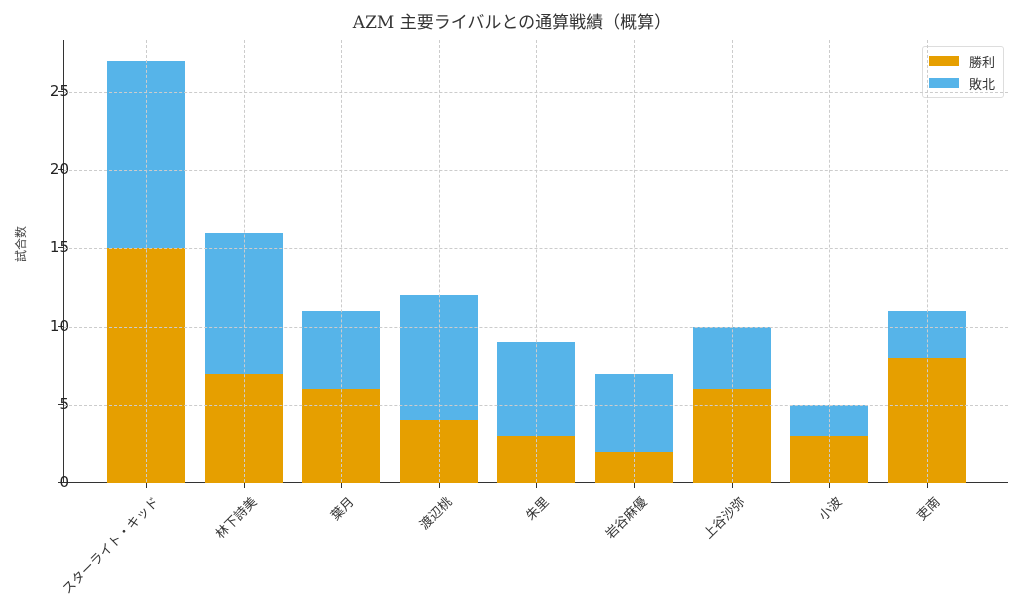 The height and width of the screenshot is (614, 1024). I want to click on x-tick-label: 葉月, so click(343, 509).